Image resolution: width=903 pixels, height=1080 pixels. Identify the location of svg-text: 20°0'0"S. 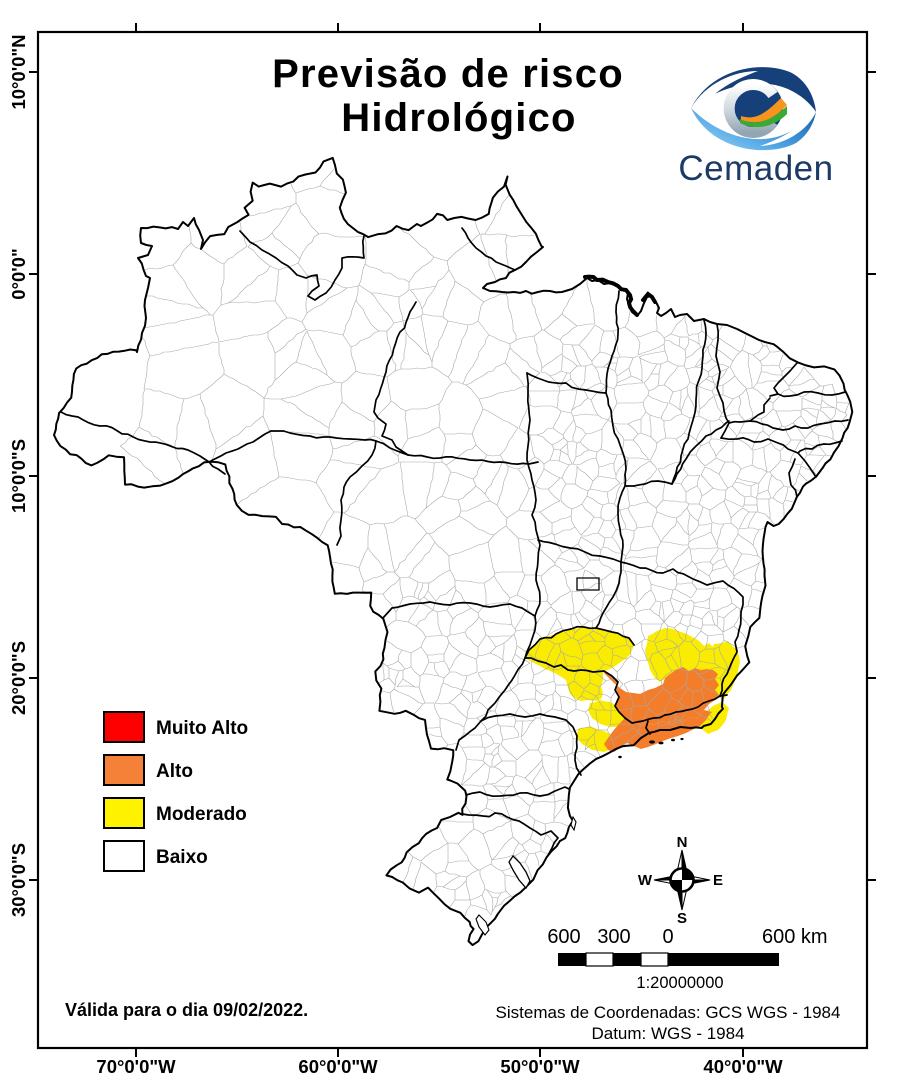
(18, 678).